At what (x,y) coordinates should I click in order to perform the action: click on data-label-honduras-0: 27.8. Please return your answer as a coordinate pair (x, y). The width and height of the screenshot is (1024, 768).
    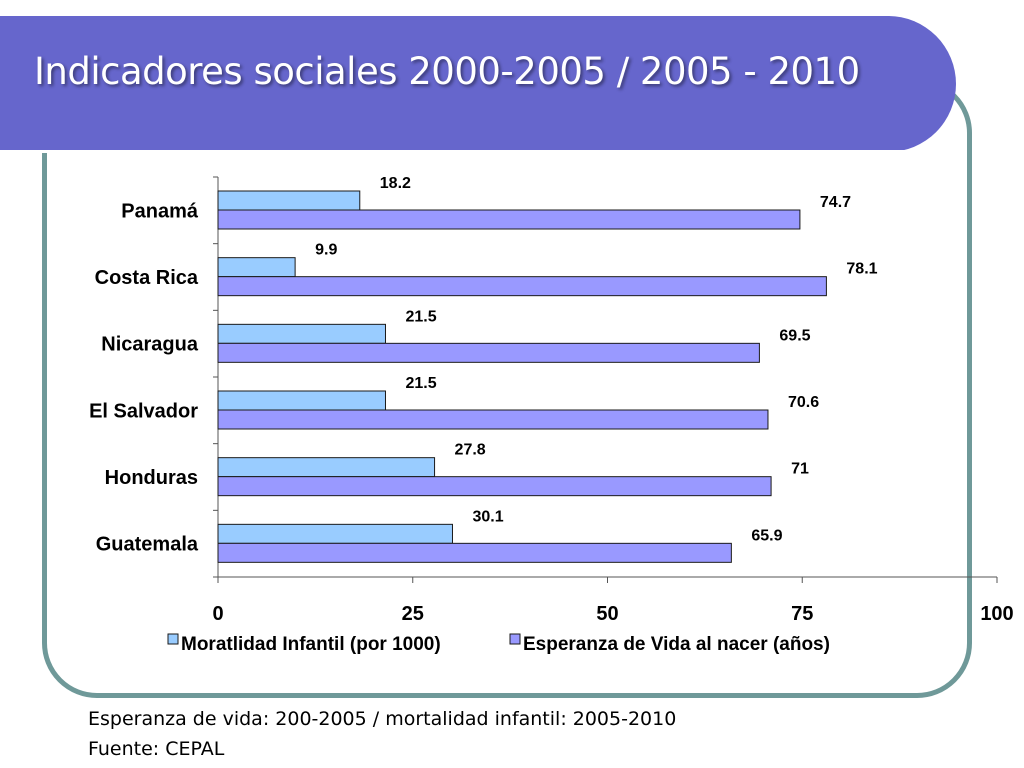
    Looking at the image, I should click on (470, 450).